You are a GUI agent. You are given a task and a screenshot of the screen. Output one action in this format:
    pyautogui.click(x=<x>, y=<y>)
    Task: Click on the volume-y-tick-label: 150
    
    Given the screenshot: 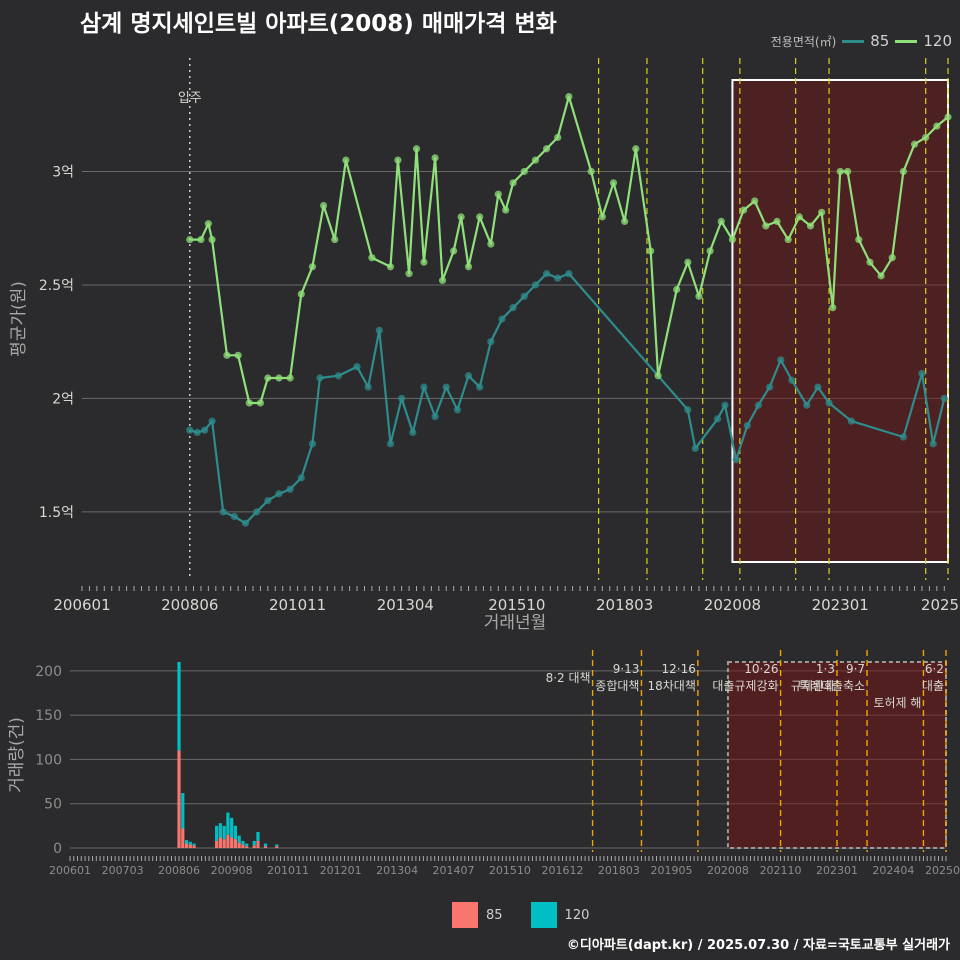 What is the action you would take?
    pyautogui.click(x=48, y=716)
    